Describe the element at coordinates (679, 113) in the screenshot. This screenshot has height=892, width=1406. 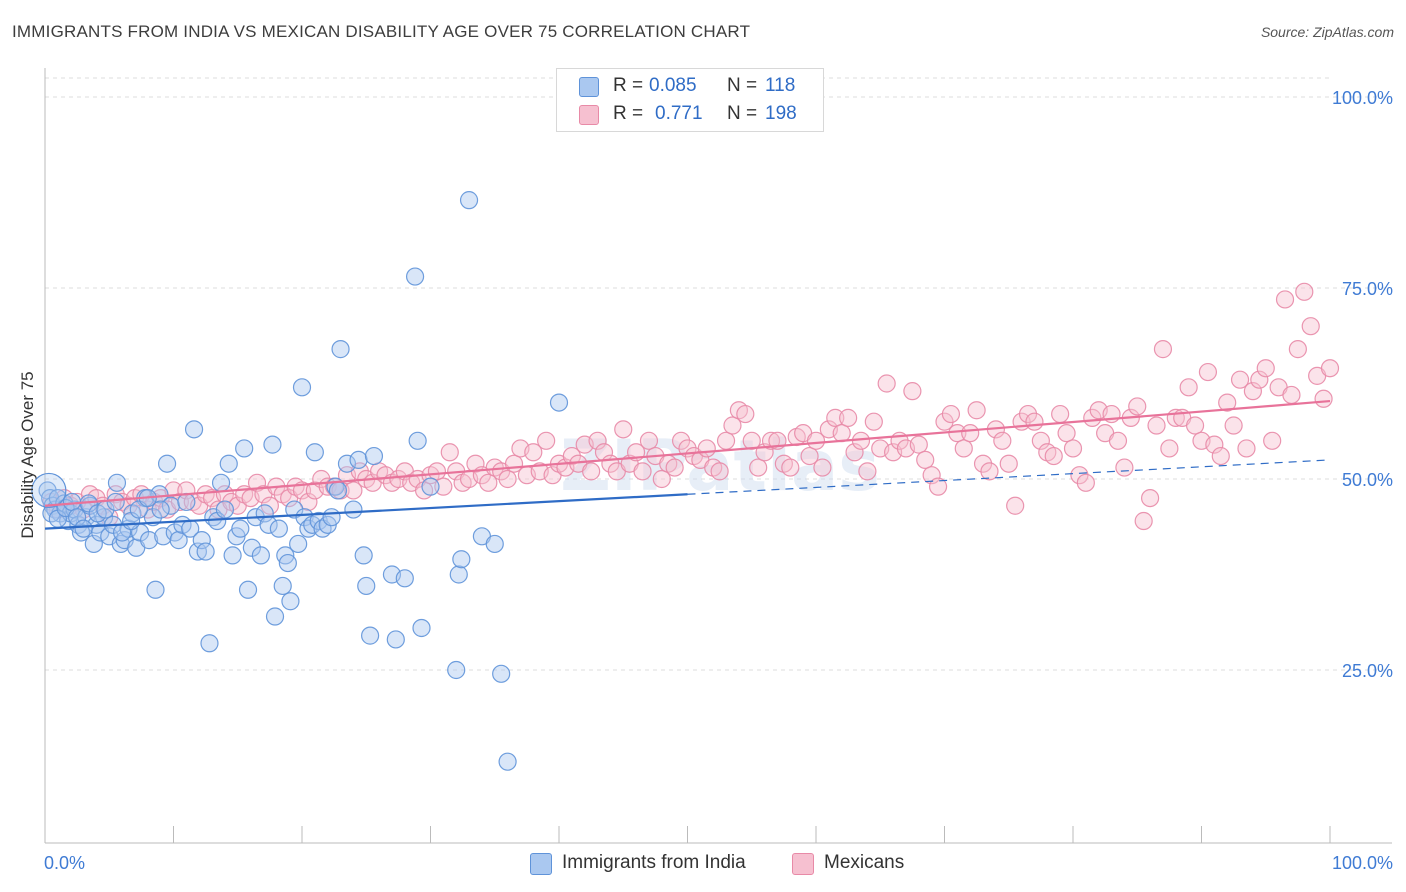
I see `mexicans-r-value: 0.771` at that location.